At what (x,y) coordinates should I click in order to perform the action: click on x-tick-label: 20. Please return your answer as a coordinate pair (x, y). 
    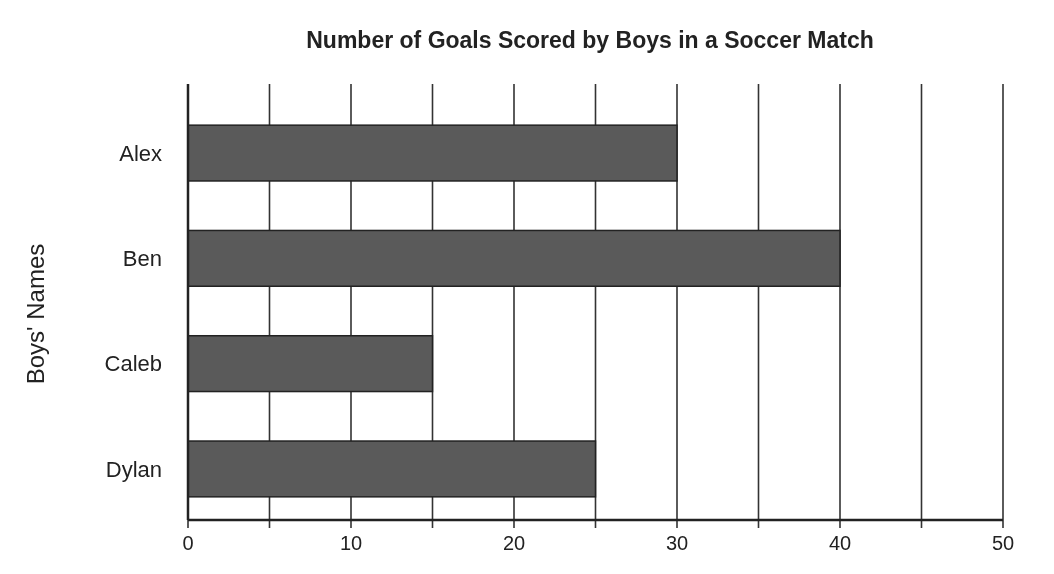
    Looking at the image, I should click on (514, 543).